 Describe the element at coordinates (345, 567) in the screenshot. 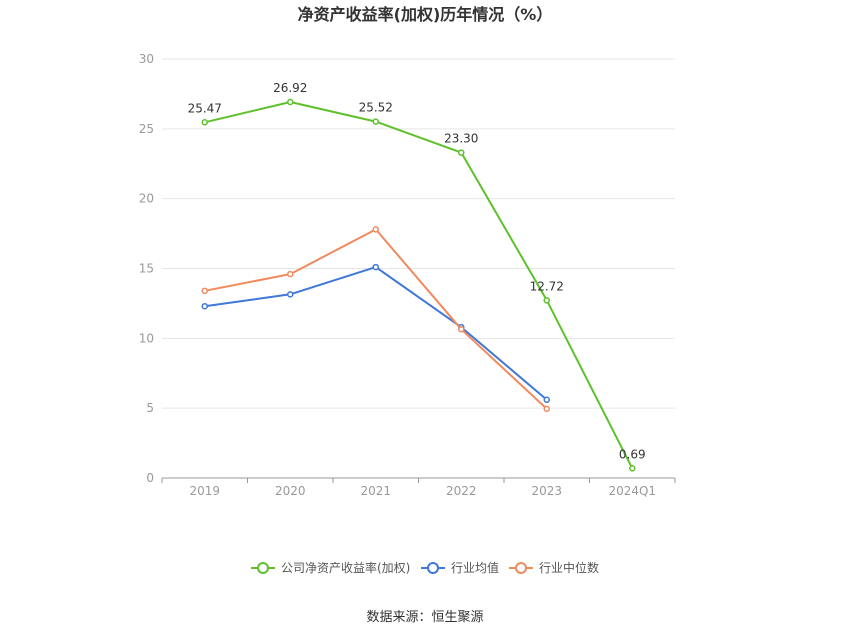

I see `legend-label: 公司净资产收益率(加权)` at that location.